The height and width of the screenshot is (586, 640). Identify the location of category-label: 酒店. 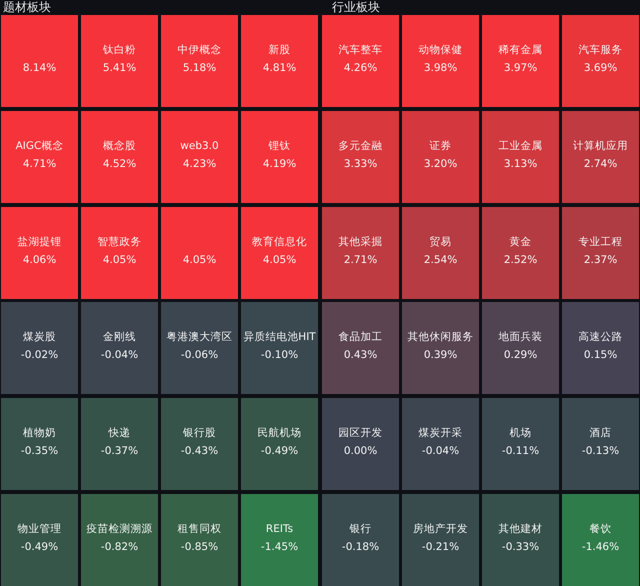
(601, 432).